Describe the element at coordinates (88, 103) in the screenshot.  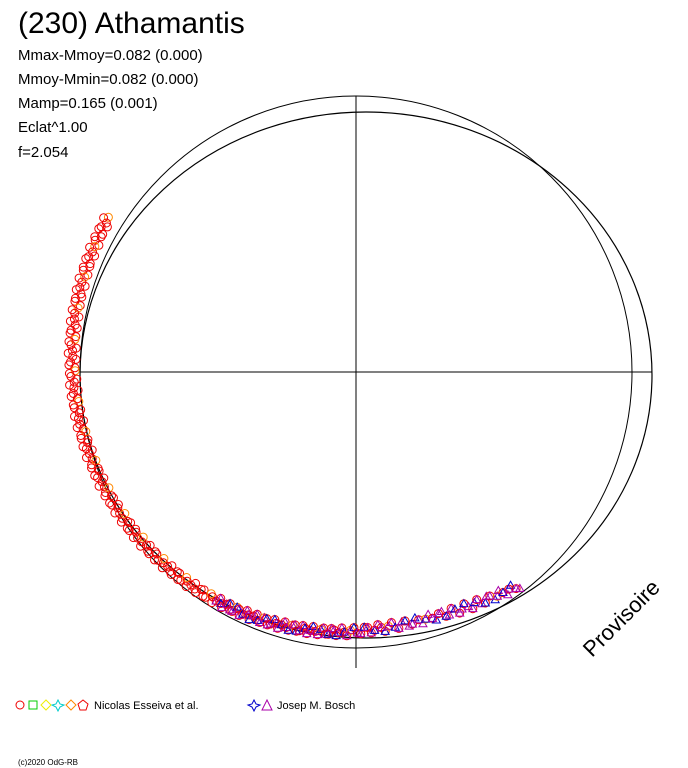
I see `stat-line: Mamp=0.165 (0.001)` at that location.